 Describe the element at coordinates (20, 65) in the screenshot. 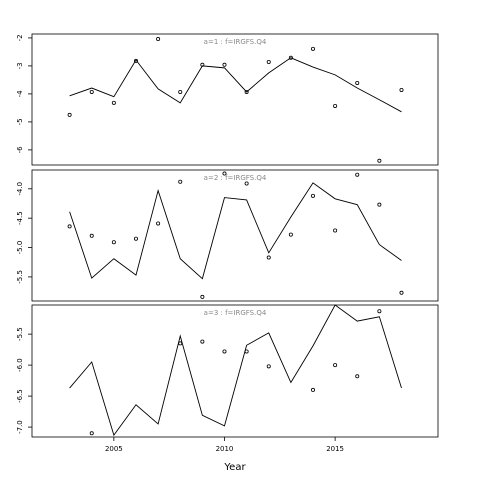

I see `y-tick-label: -3` at that location.